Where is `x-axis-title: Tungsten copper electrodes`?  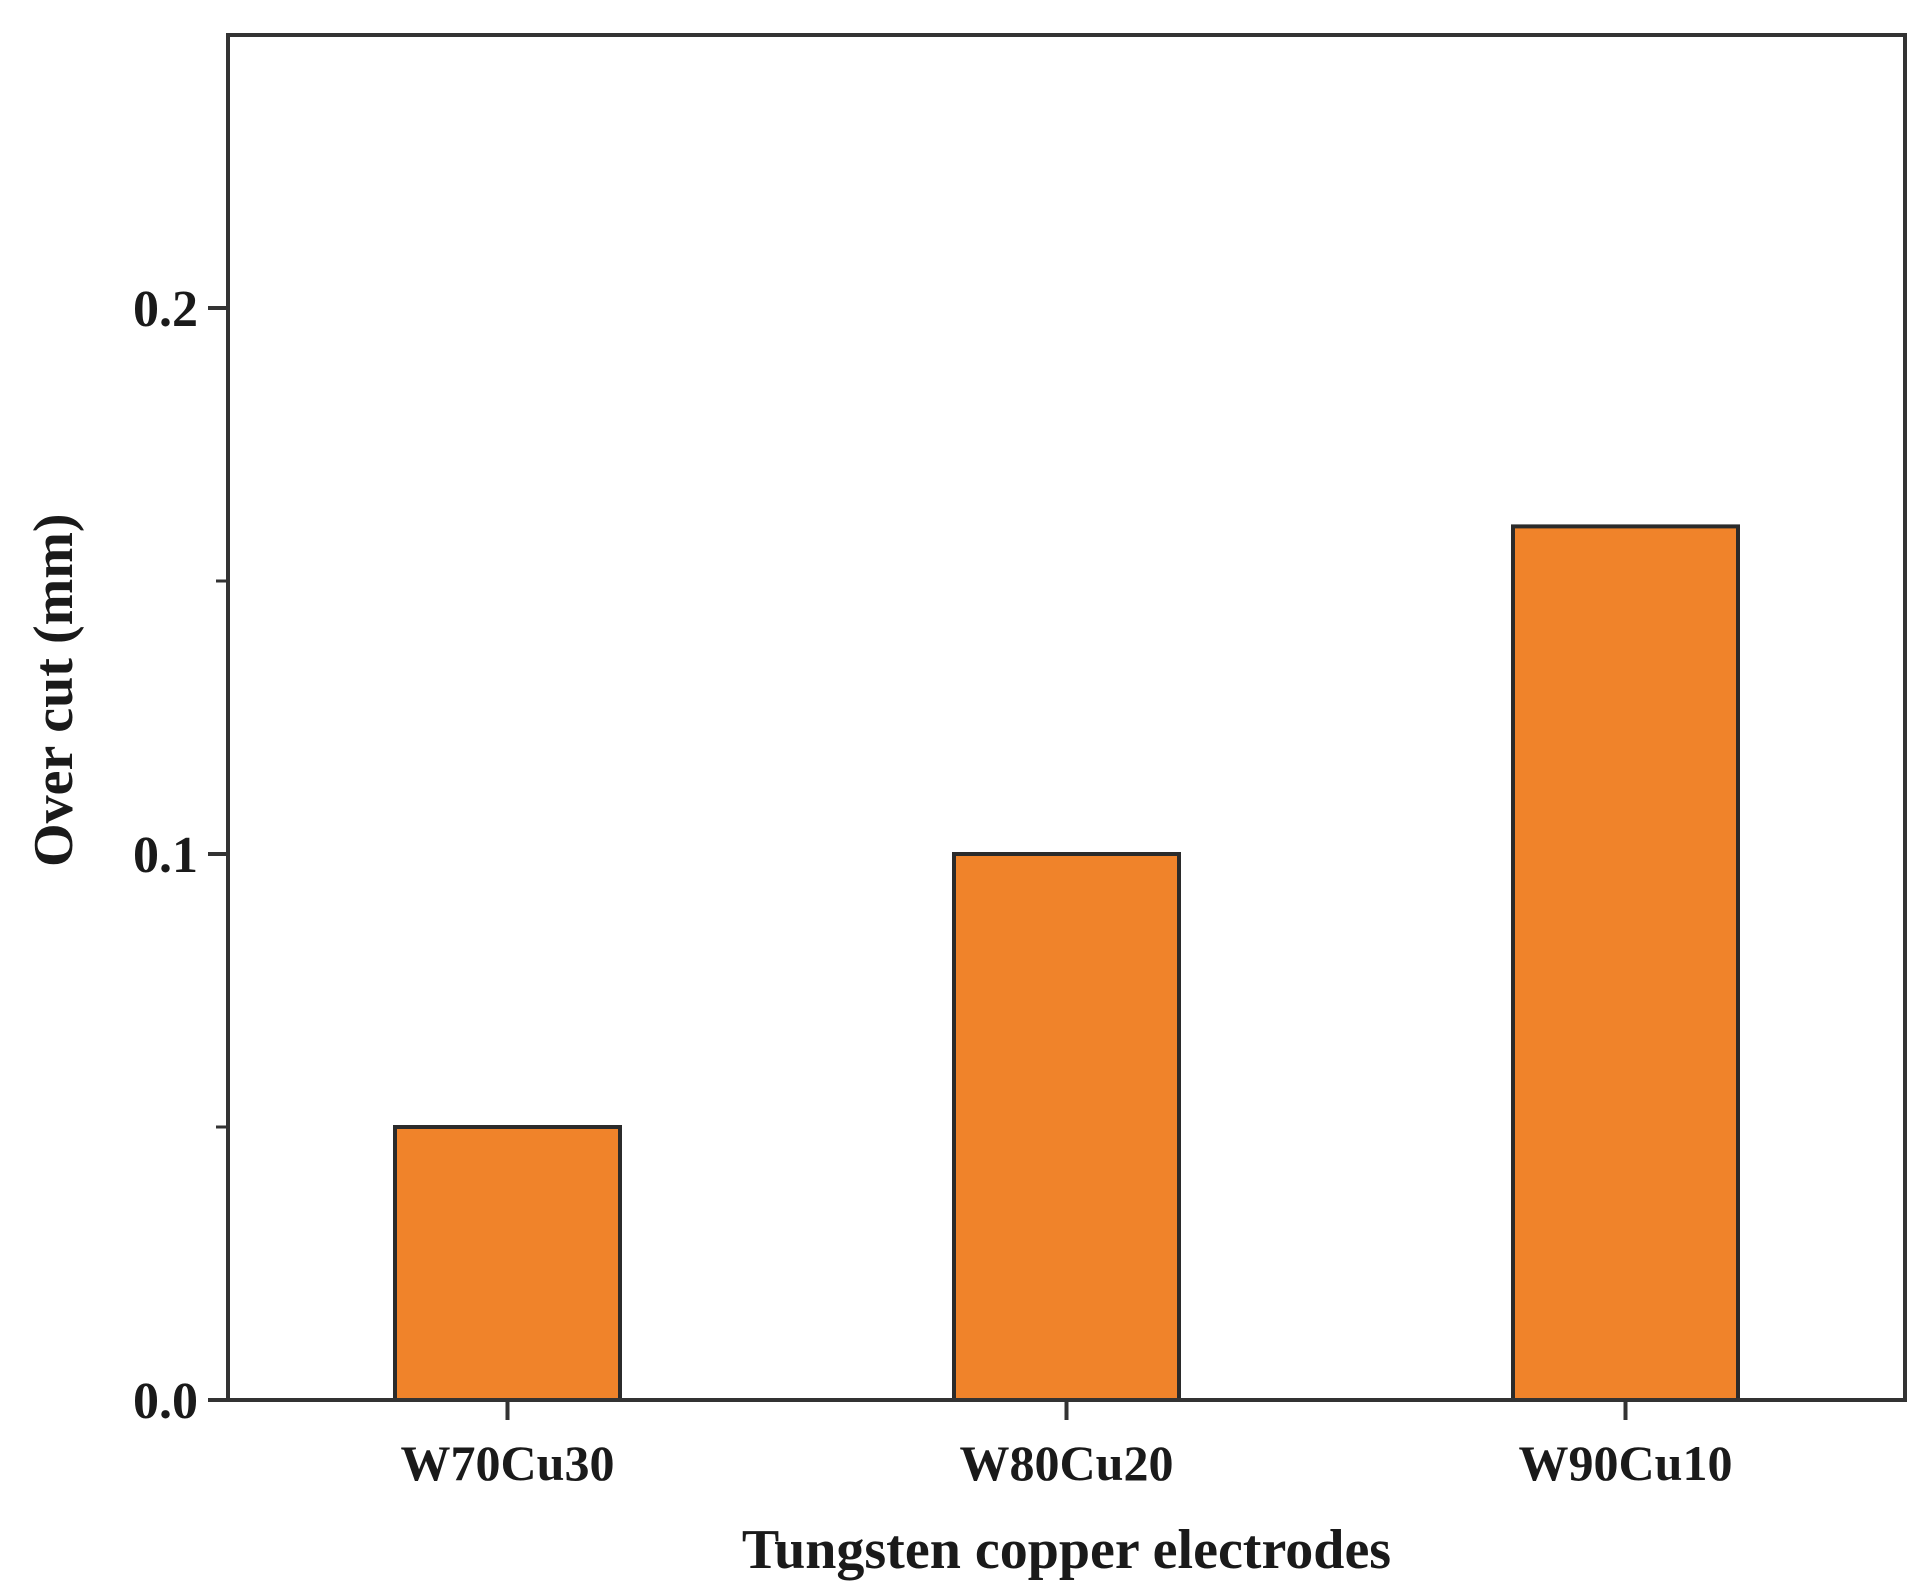 x-axis-title: Tungsten copper electrodes is located at coordinates (1066, 1550).